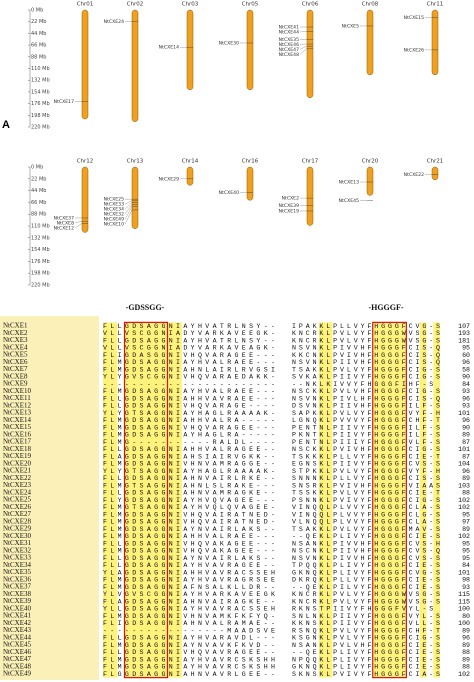 The image size is (474, 682). What do you see at coordinates (189, 493) in the screenshot?
I see `sequence-left: FLLGDSAGGNIAHNVAMRAGKE--` at bounding box center [189, 493].